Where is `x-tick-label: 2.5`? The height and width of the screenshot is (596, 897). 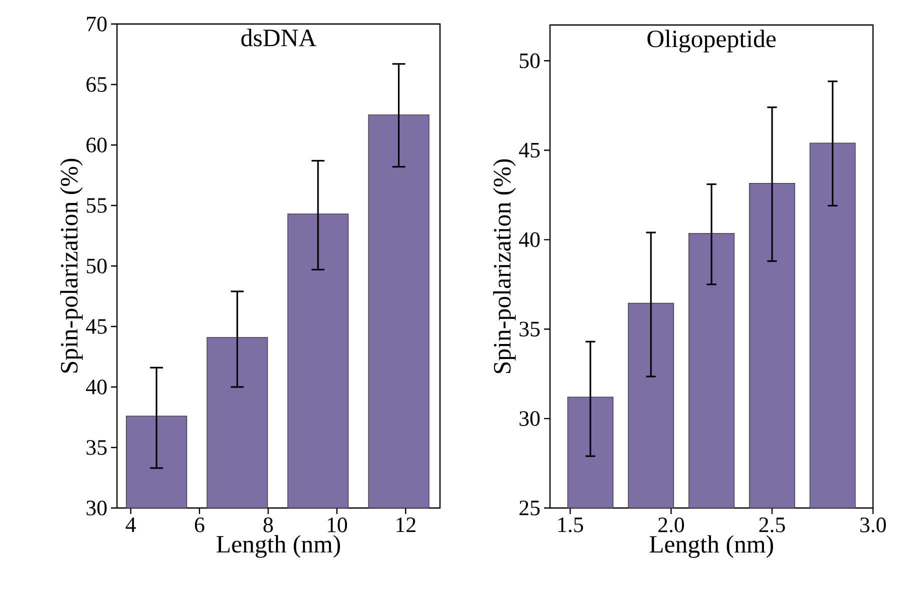 x-tick-label: 2.5 is located at coordinates (772, 525).